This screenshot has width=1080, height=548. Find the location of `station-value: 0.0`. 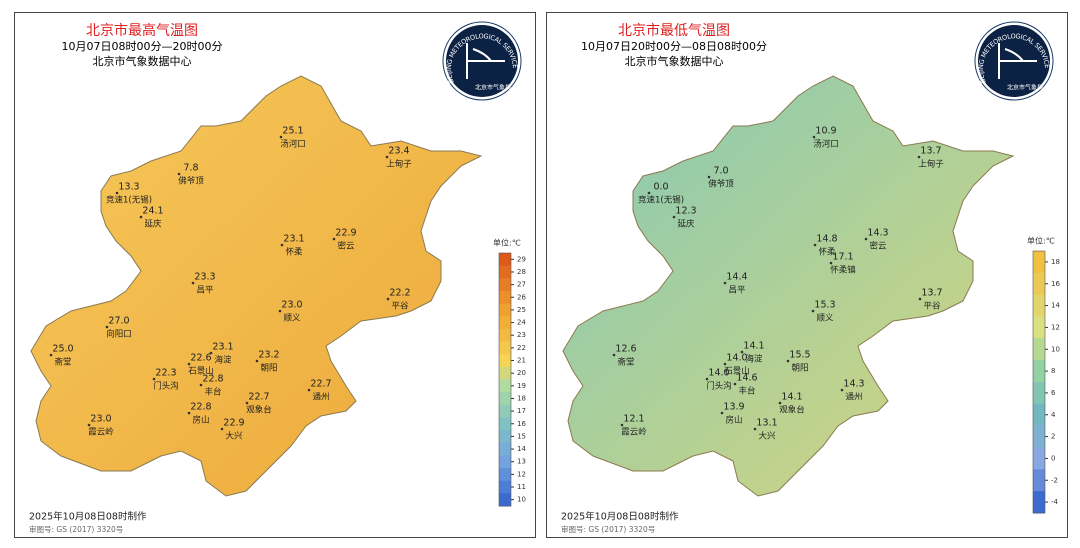

station-value: 0.0 is located at coordinates (660, 187).